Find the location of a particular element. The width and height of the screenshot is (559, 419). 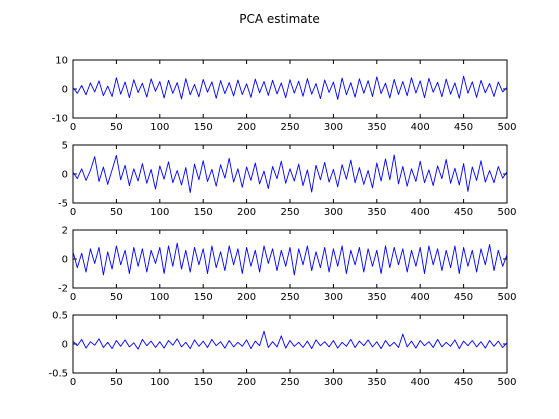

y-tick-label: 10 is located at coordinates (61, 61).